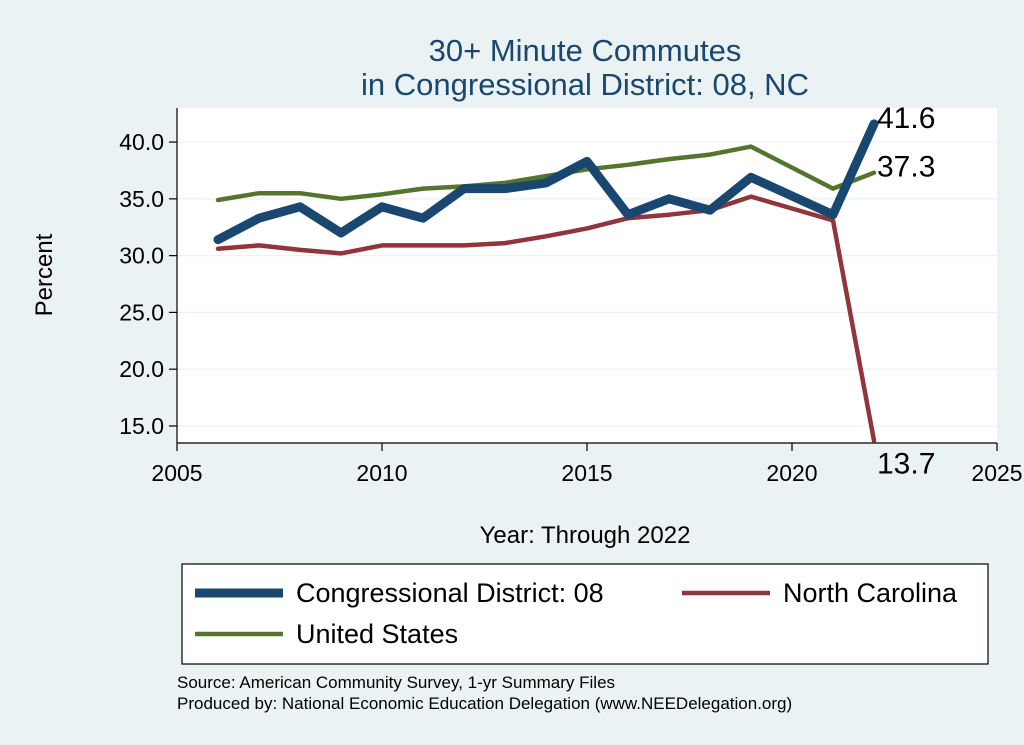  What do you see at coordinates (791, 473) in the screenshot?
I see `x-tick-label: 2020` at bounding box center [791, 473].